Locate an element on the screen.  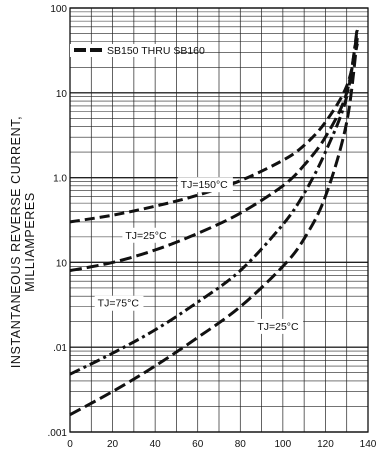
x-tick-label: 20 is located at coordinates (113, 444).